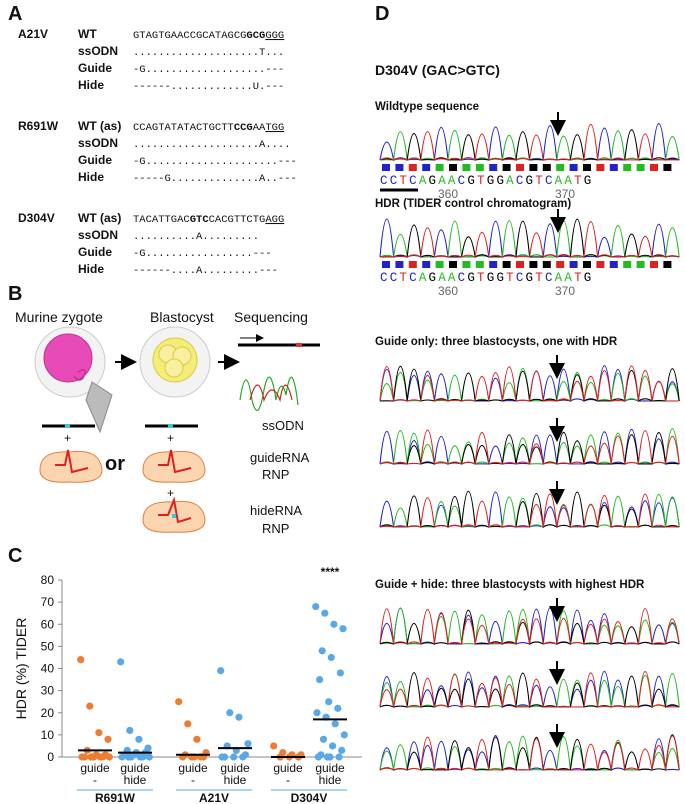  I want to click on sequence: -G.................---, so click(202, 254).